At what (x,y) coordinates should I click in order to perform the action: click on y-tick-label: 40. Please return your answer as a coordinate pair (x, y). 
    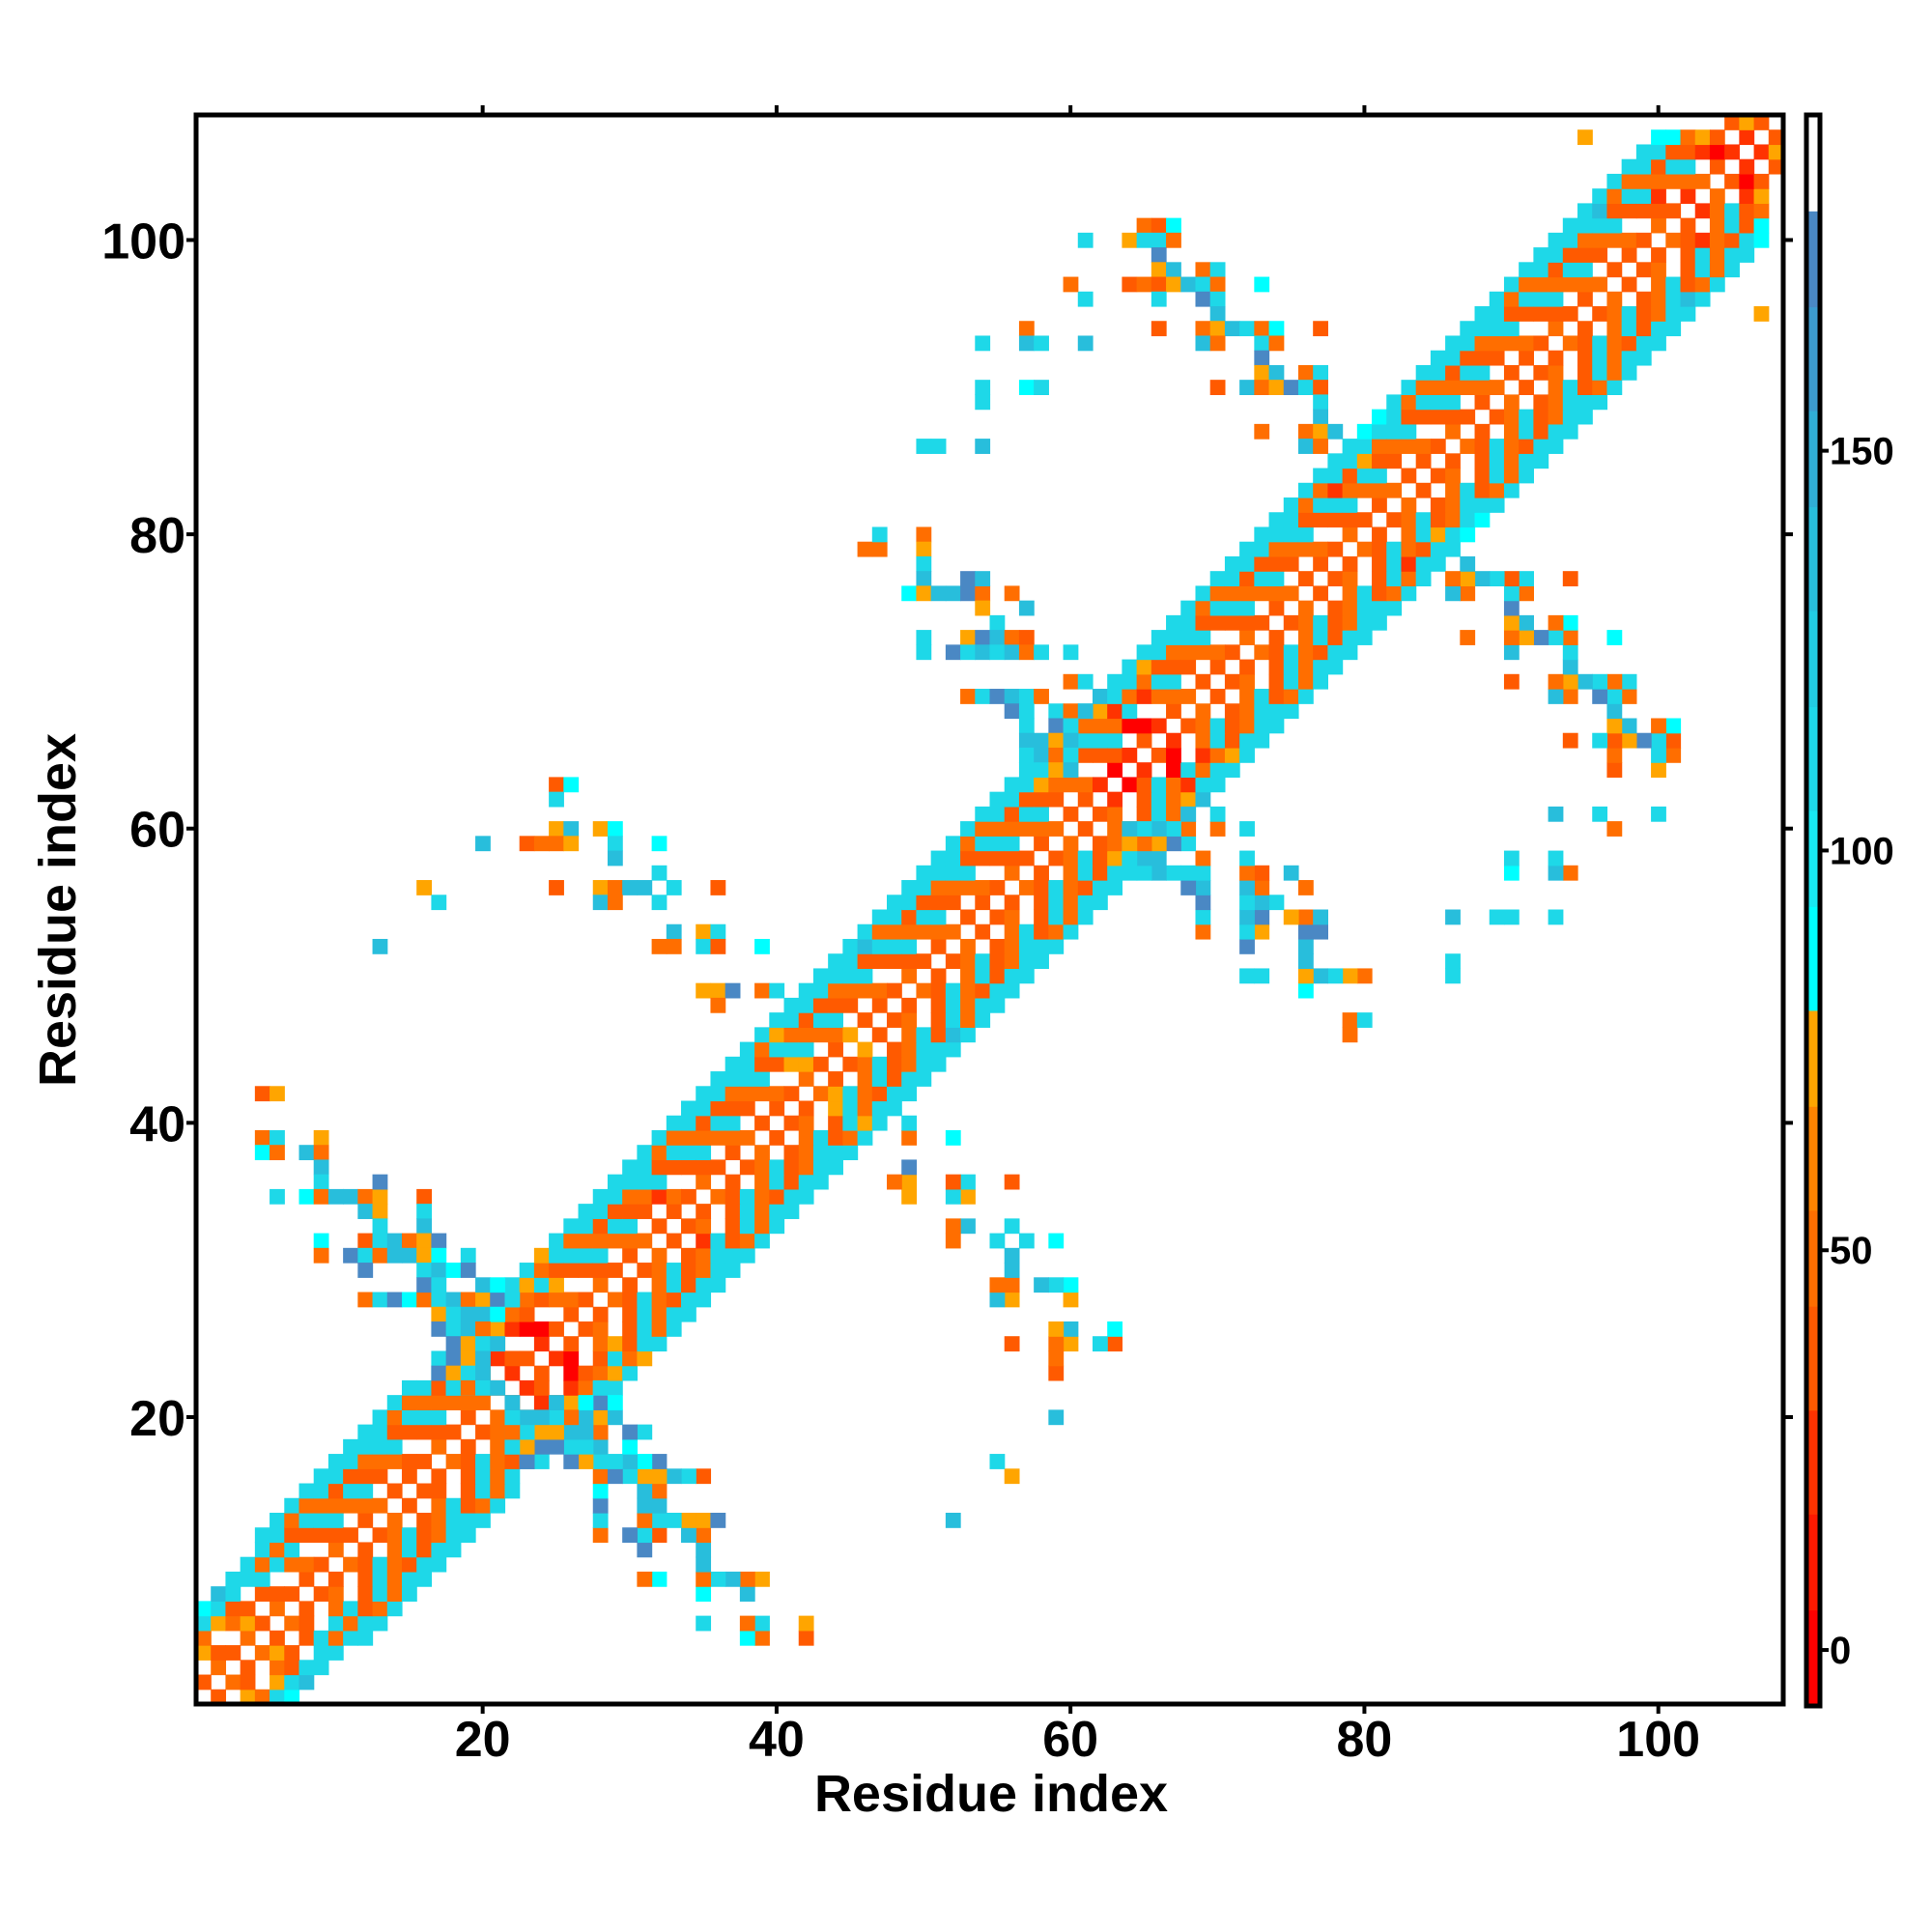
    Looking at the image, I should click on (157, 1124).